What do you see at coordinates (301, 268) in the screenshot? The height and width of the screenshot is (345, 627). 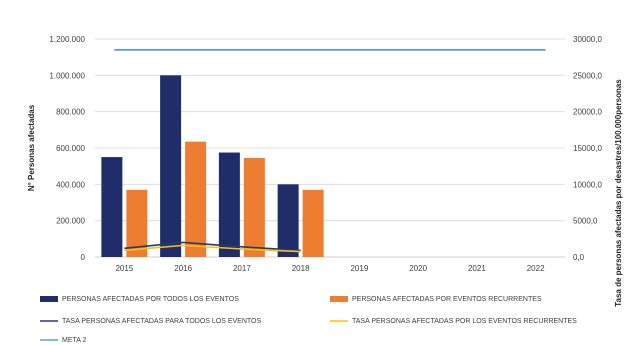 I see `x-tick-label: 2018` at bounding box center [301, 268].